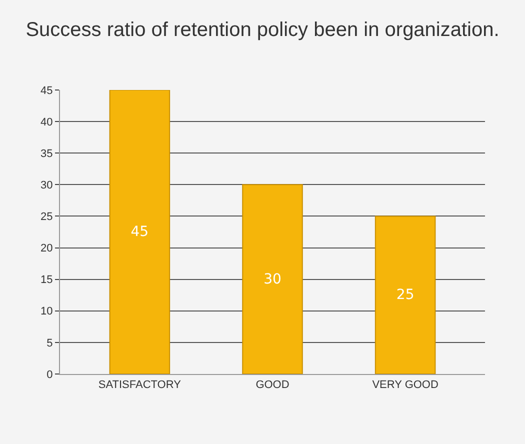 The image size is (525, 444). Describe the element at coordinates (46, 154) in the screenshot. I see `y-tick-label: 35` at that location.